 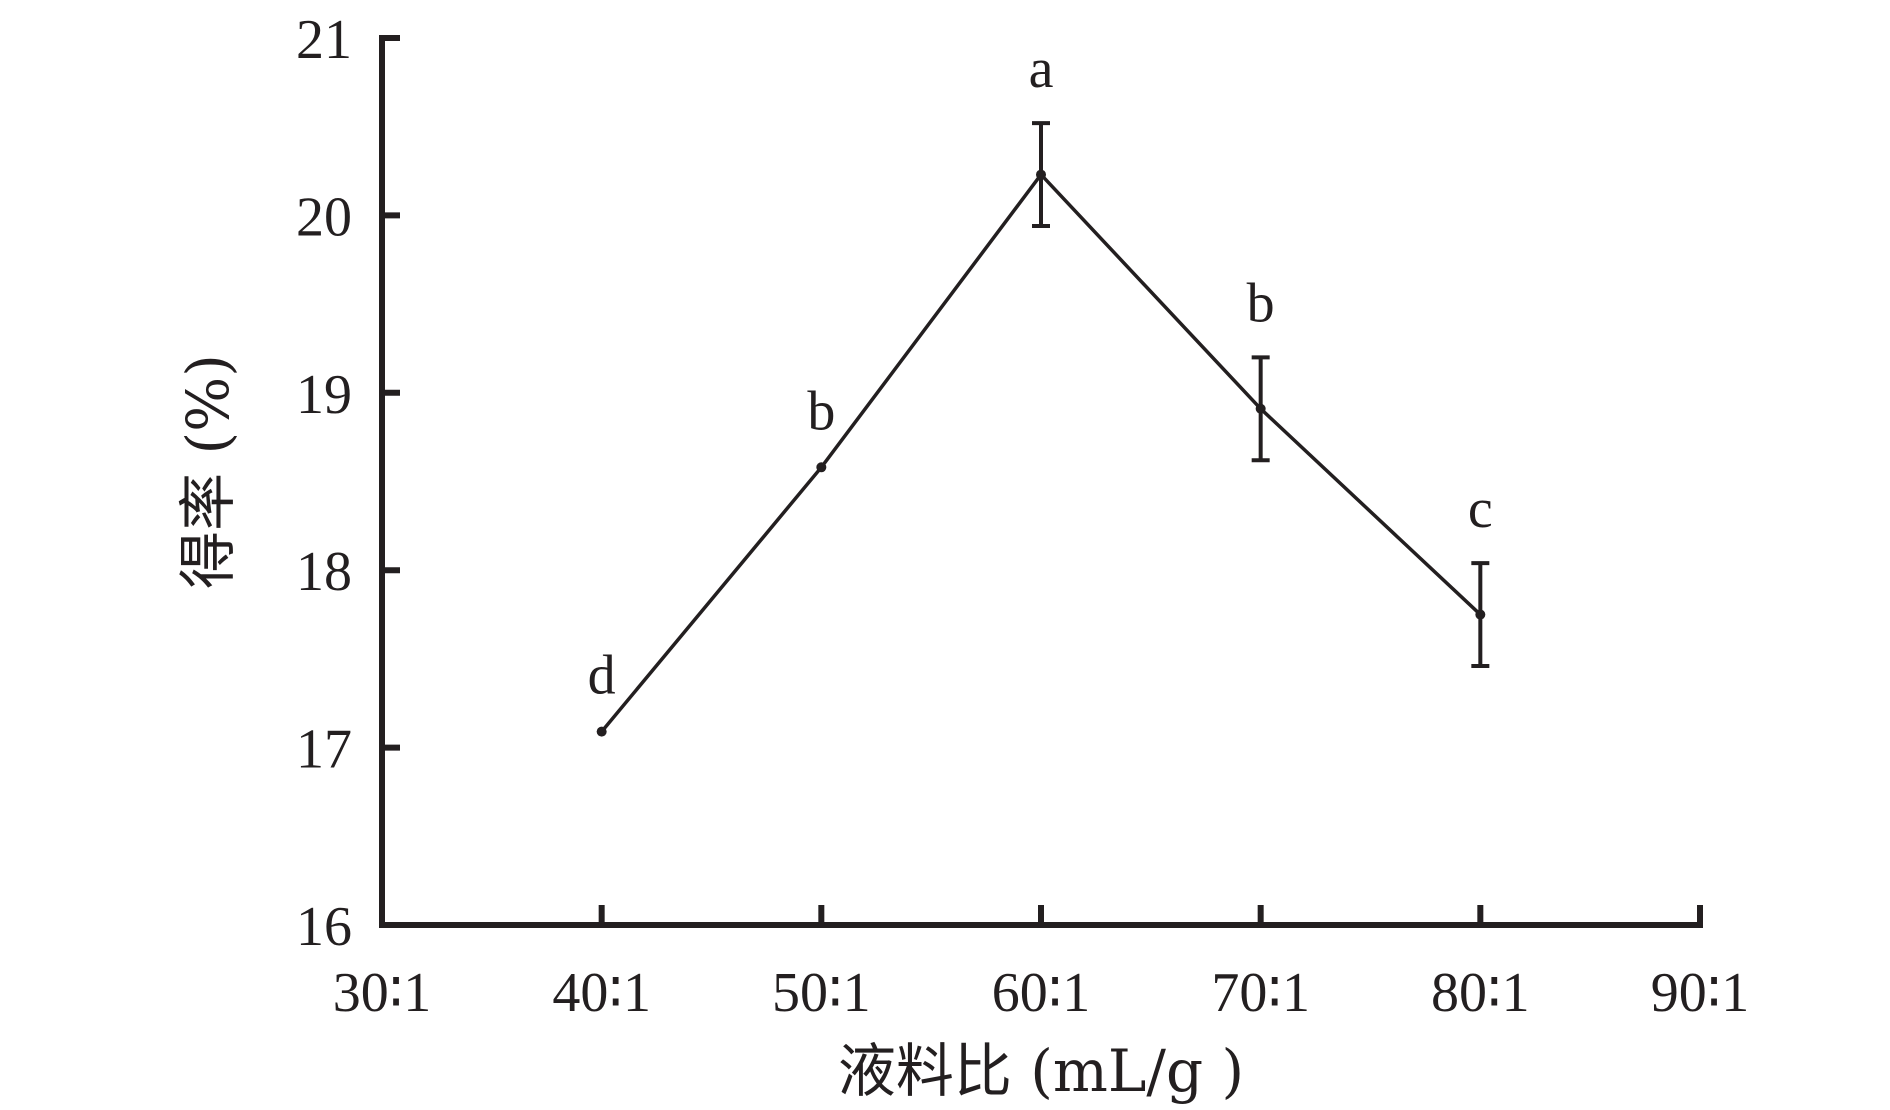 I want to click on y-axis-title: 得率 (%), so click(x=208, y=471).